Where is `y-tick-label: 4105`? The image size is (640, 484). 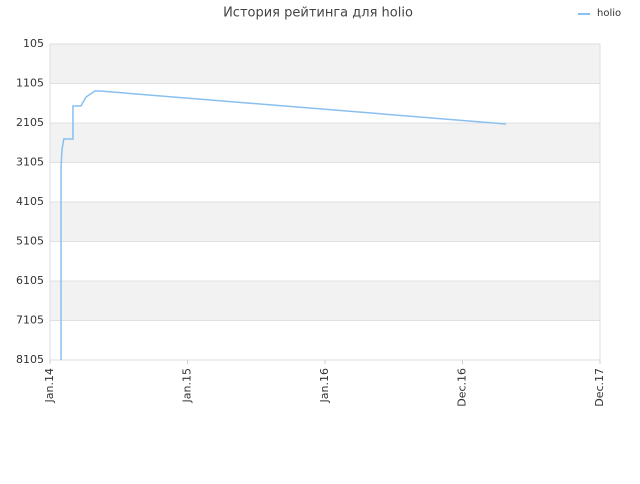 y-tick-label: 4105 is located at coordinates (30, 201).